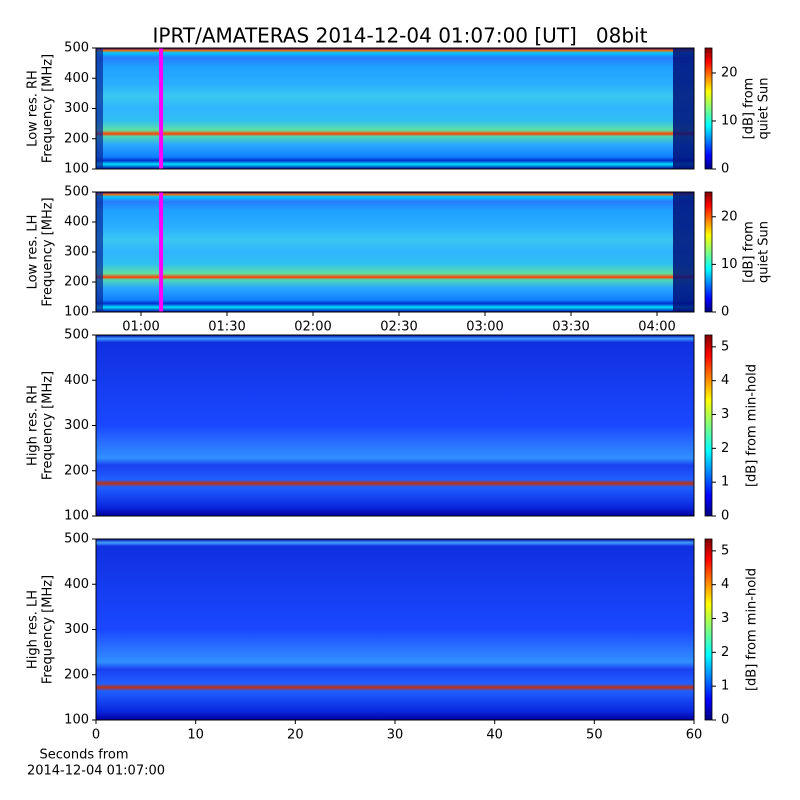 The width and height of the screenshot is (800, 800). I want to click on y-axis-label: Low res. RH, so click(33, 108).